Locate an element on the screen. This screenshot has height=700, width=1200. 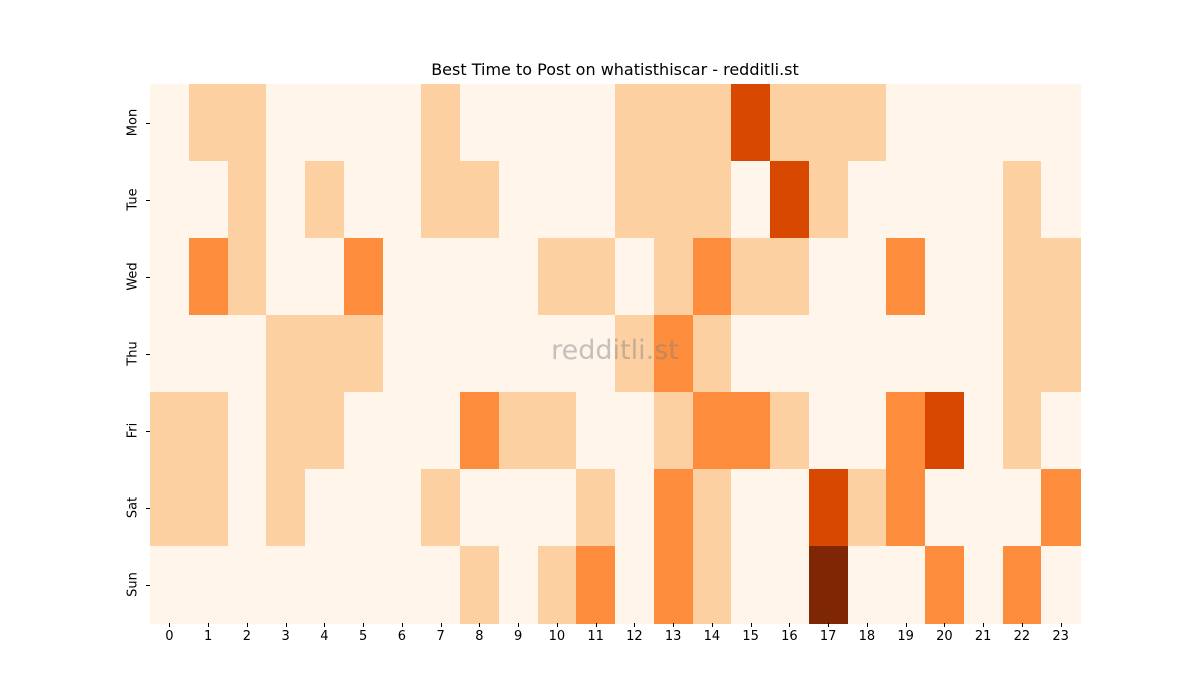
x-tick-label: 22 is located at coordinates (1022, 636).